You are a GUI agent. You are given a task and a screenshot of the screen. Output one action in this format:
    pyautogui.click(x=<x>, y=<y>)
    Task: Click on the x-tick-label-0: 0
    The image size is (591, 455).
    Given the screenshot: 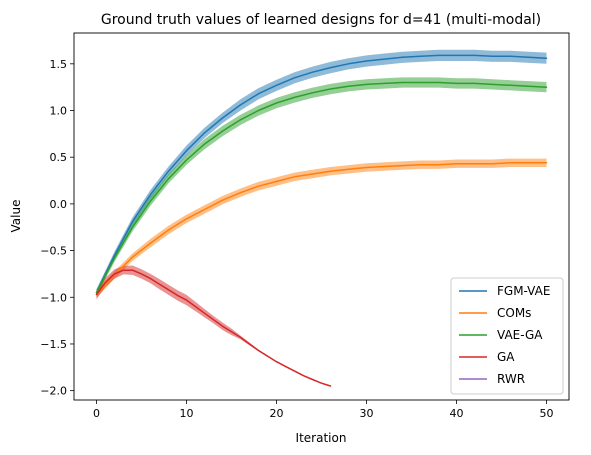 What is the action you would take?
    pyautogui.click(x=96, y=413)
    